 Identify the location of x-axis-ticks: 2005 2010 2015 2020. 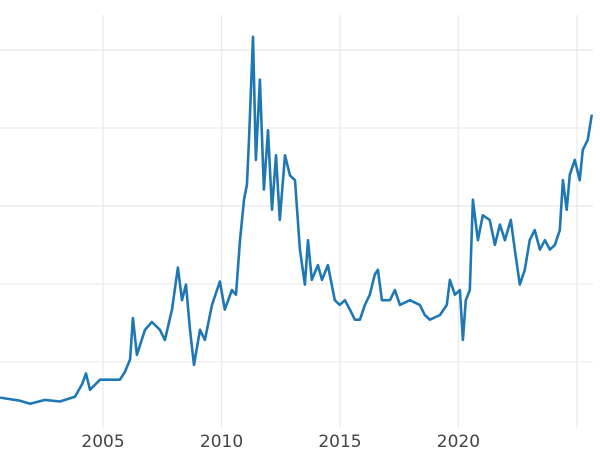
(280, 441).